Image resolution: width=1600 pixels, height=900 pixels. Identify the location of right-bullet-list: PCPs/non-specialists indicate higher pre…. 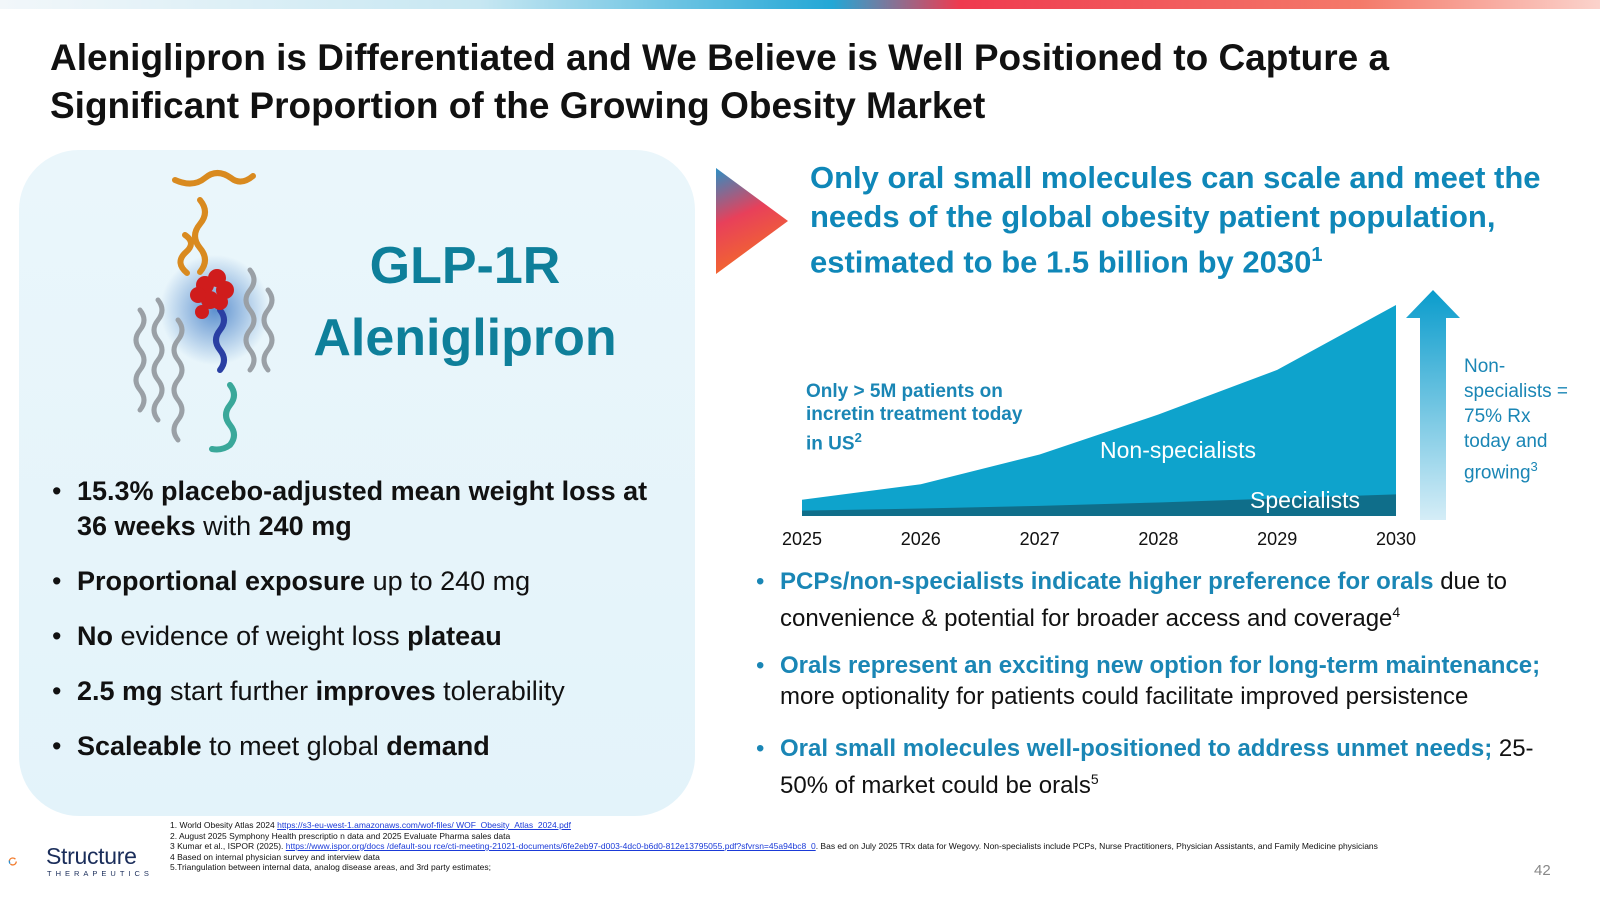
(1161, 683).